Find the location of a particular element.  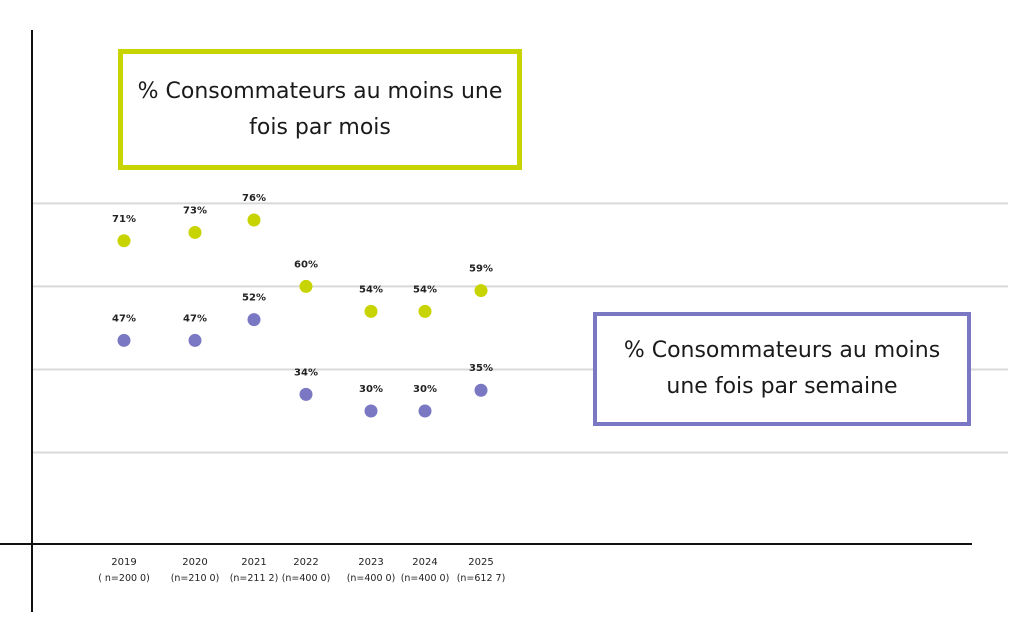

x-tick-sublabel: (n=210 0) is located at coordinates (195, 578).